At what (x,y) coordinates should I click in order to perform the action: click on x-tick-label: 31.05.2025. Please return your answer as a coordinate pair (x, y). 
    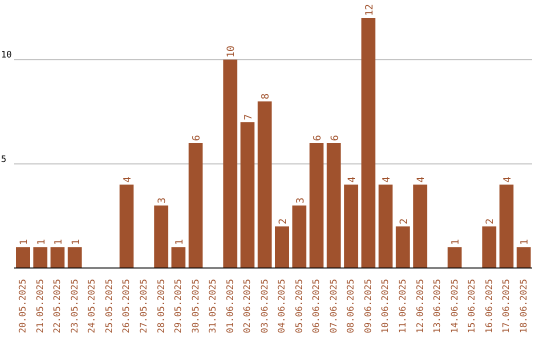
    Looking at the image, I should click on (213, 306).